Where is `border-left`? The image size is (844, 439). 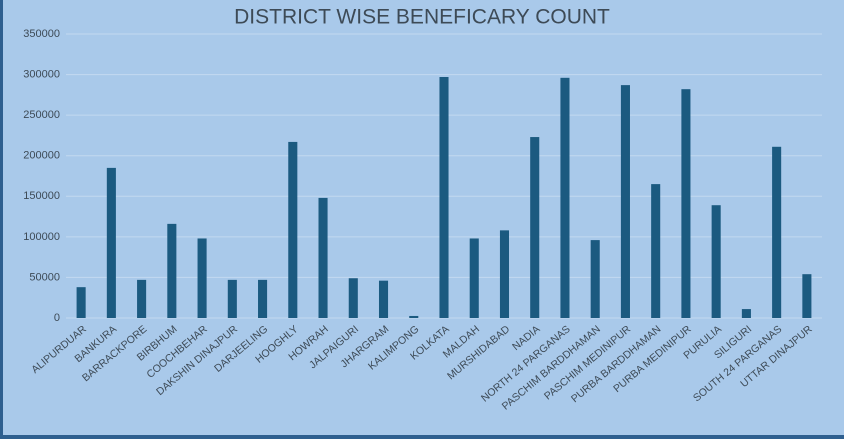 border-left is located at coordinates (1, 219).